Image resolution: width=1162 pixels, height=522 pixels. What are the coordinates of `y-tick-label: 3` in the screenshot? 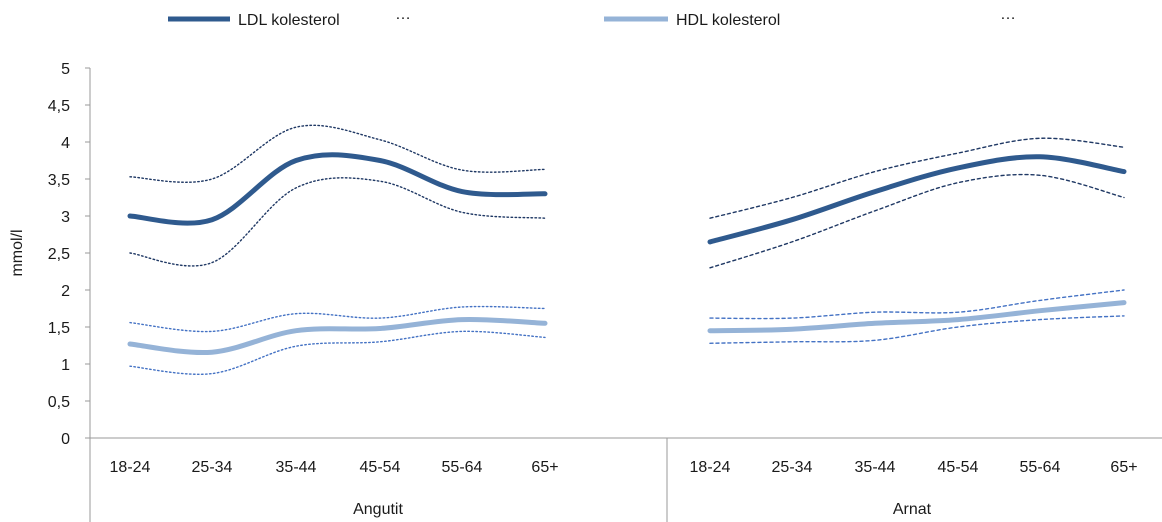 It's located at (65, 217).